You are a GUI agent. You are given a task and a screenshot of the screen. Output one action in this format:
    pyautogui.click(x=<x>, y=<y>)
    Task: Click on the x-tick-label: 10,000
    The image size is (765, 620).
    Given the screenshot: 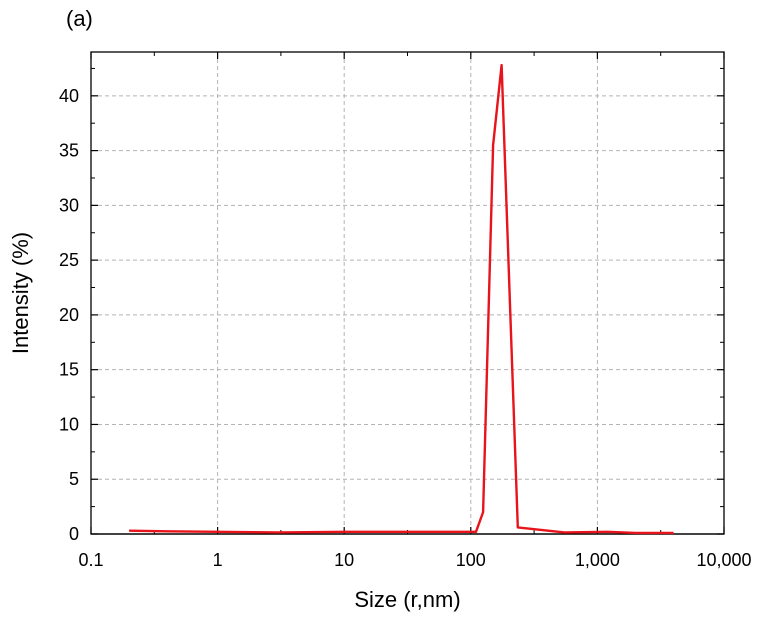 What is the action you would take?
    pyautogui.click(x=723, y=560)
    